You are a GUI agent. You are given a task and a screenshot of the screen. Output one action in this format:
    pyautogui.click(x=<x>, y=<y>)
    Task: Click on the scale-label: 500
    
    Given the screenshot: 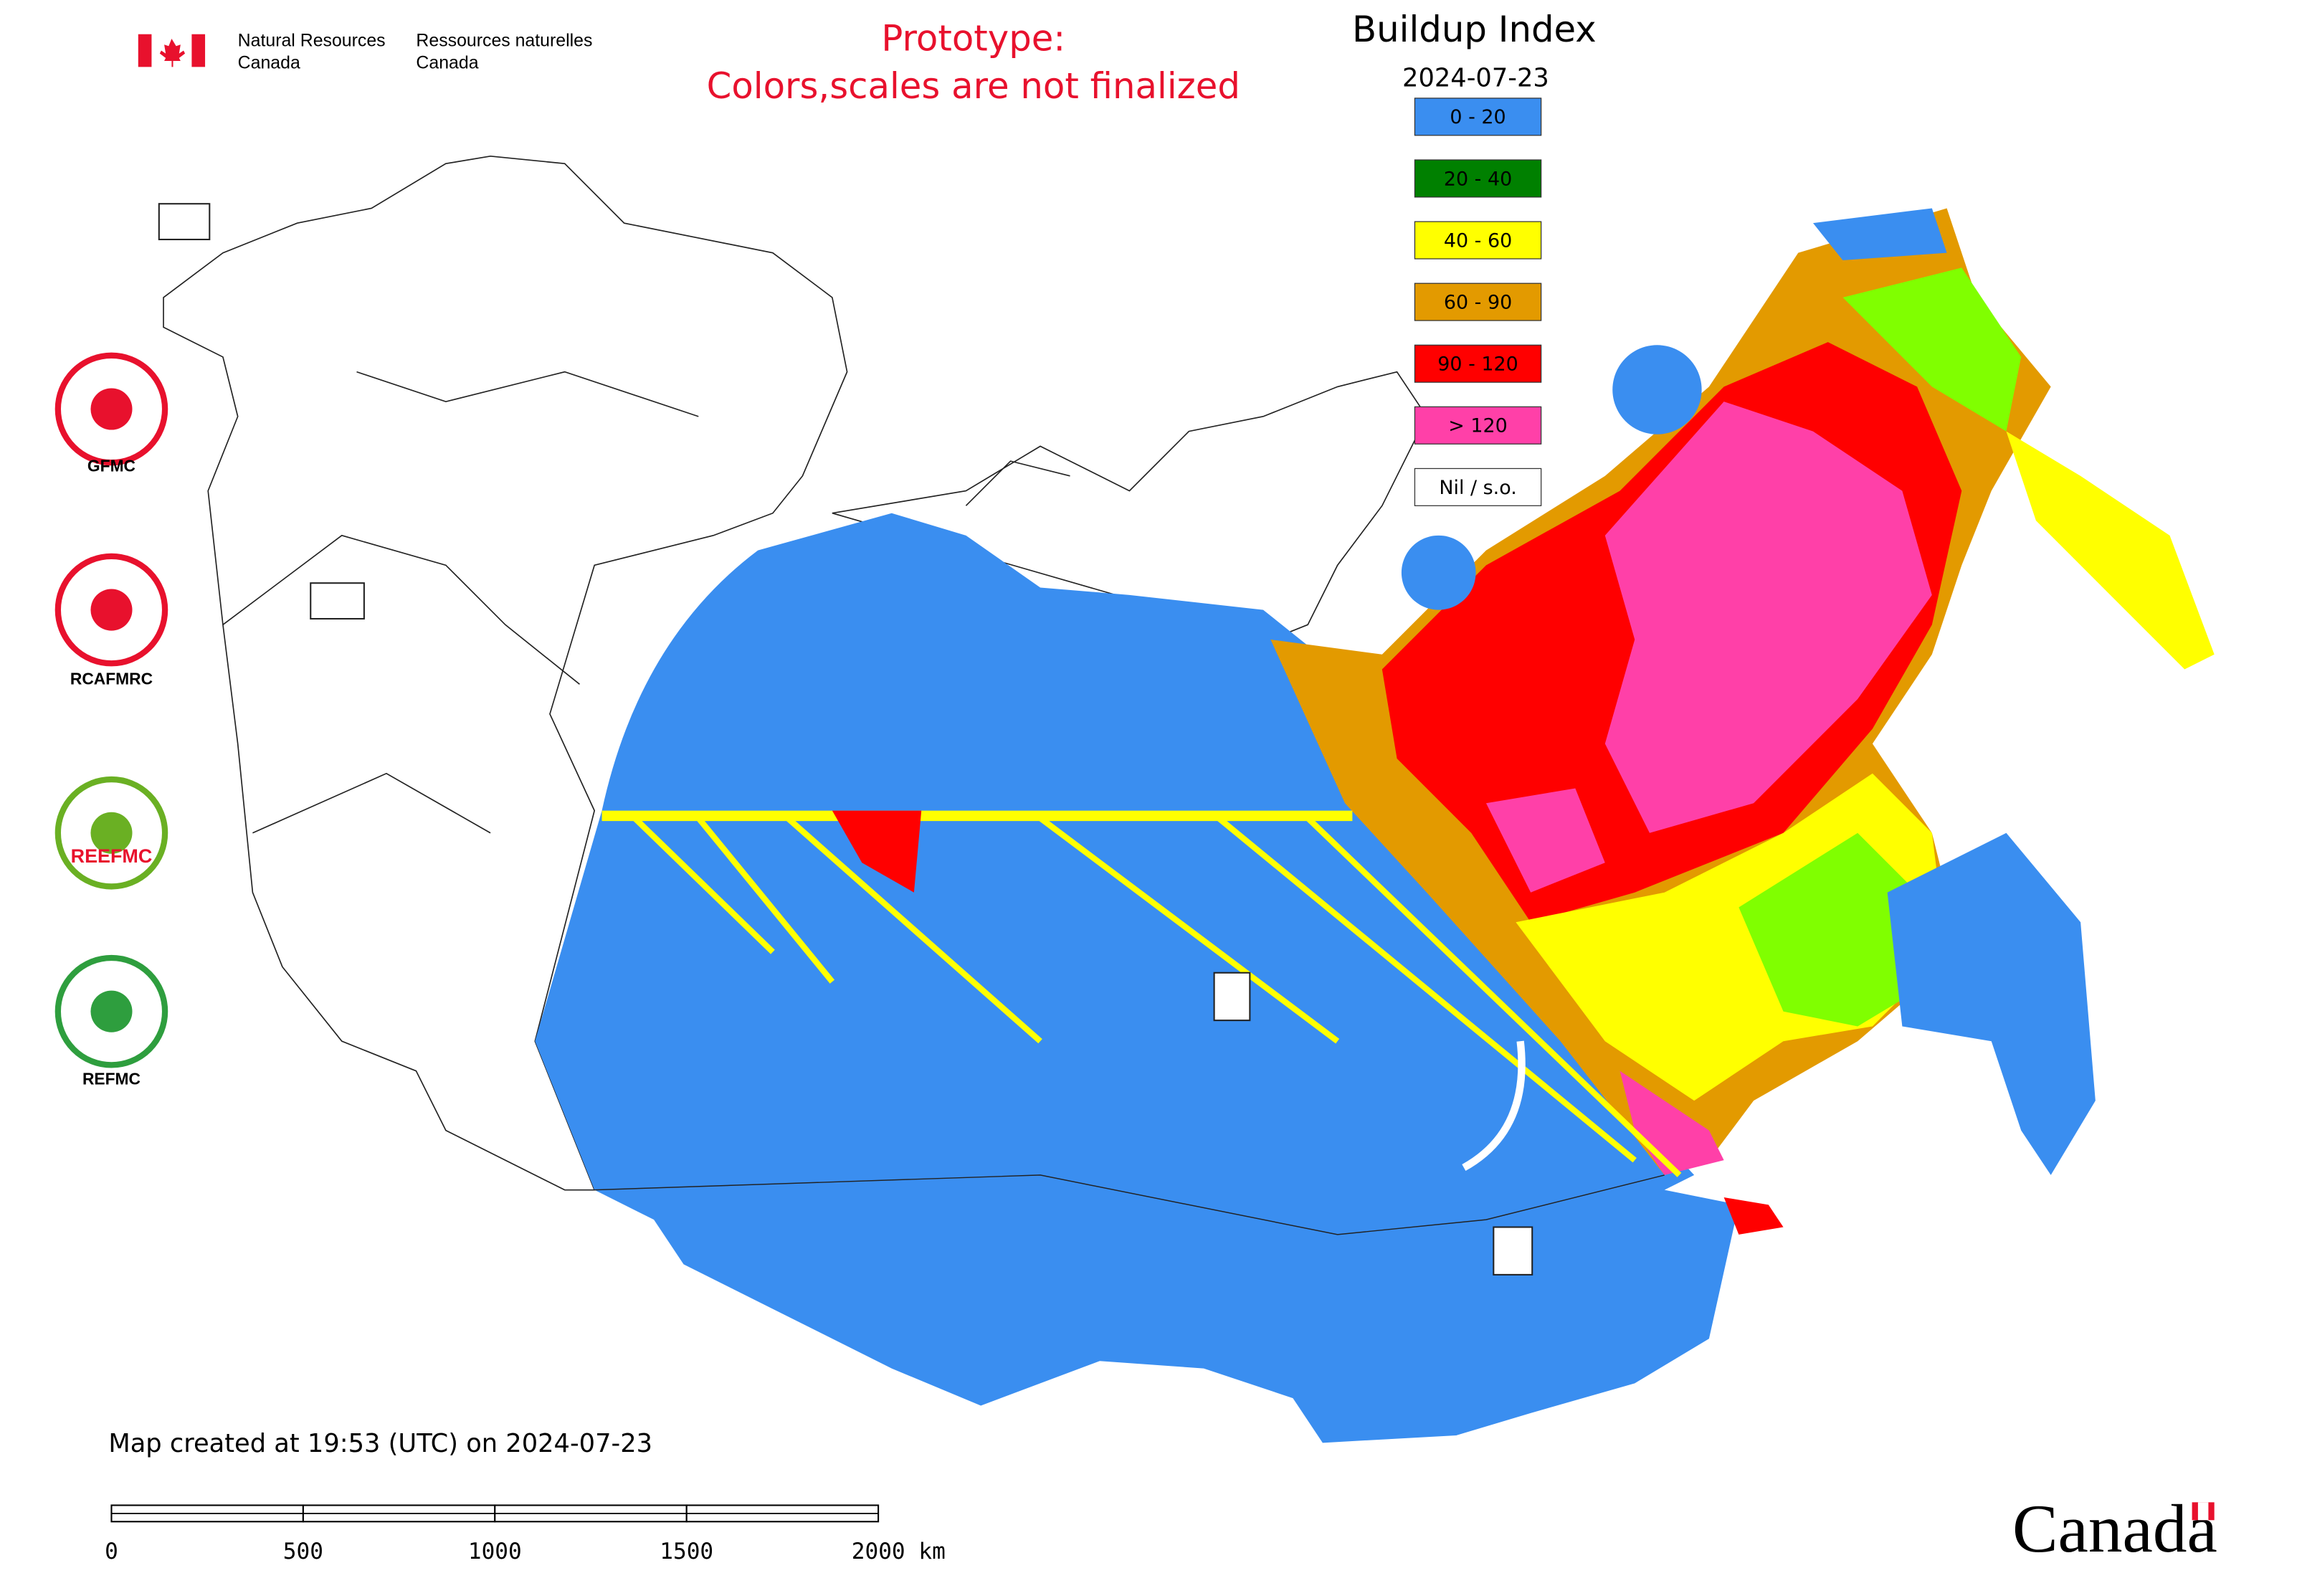 What is the action you would take?
    pyautogui.click(x=303, y=1551)
    